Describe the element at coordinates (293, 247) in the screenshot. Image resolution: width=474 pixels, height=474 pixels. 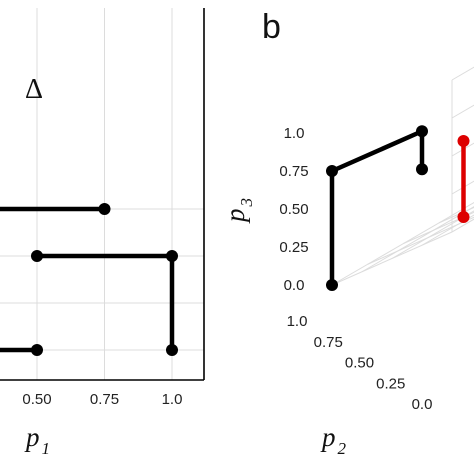
I see `panel-b-z-tick-label: 0.25` at that location.